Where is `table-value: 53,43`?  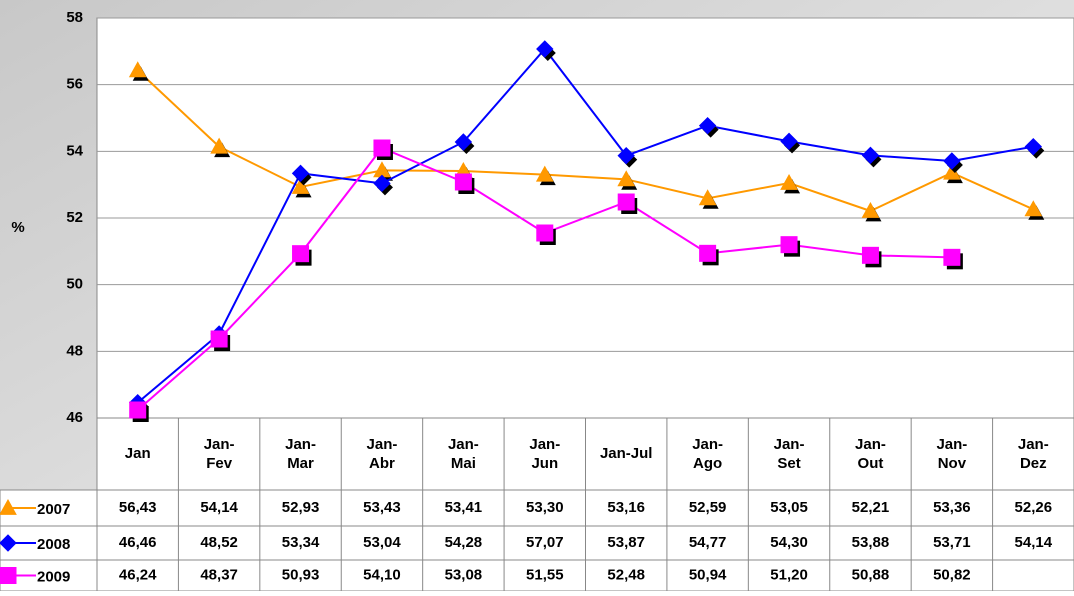
table-value: 53,43 is located at coordinates (382, 507).